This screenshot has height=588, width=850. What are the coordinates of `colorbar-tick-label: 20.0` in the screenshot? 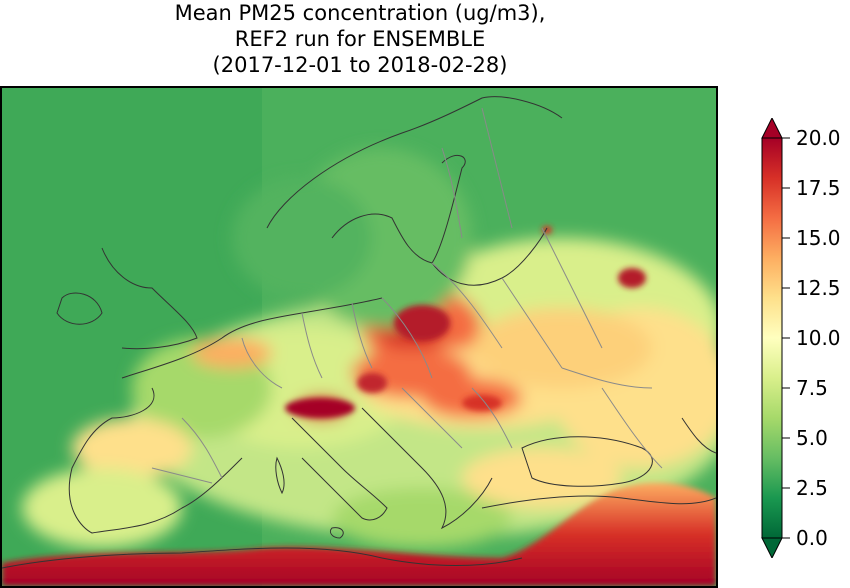 It's located at (818, 138).